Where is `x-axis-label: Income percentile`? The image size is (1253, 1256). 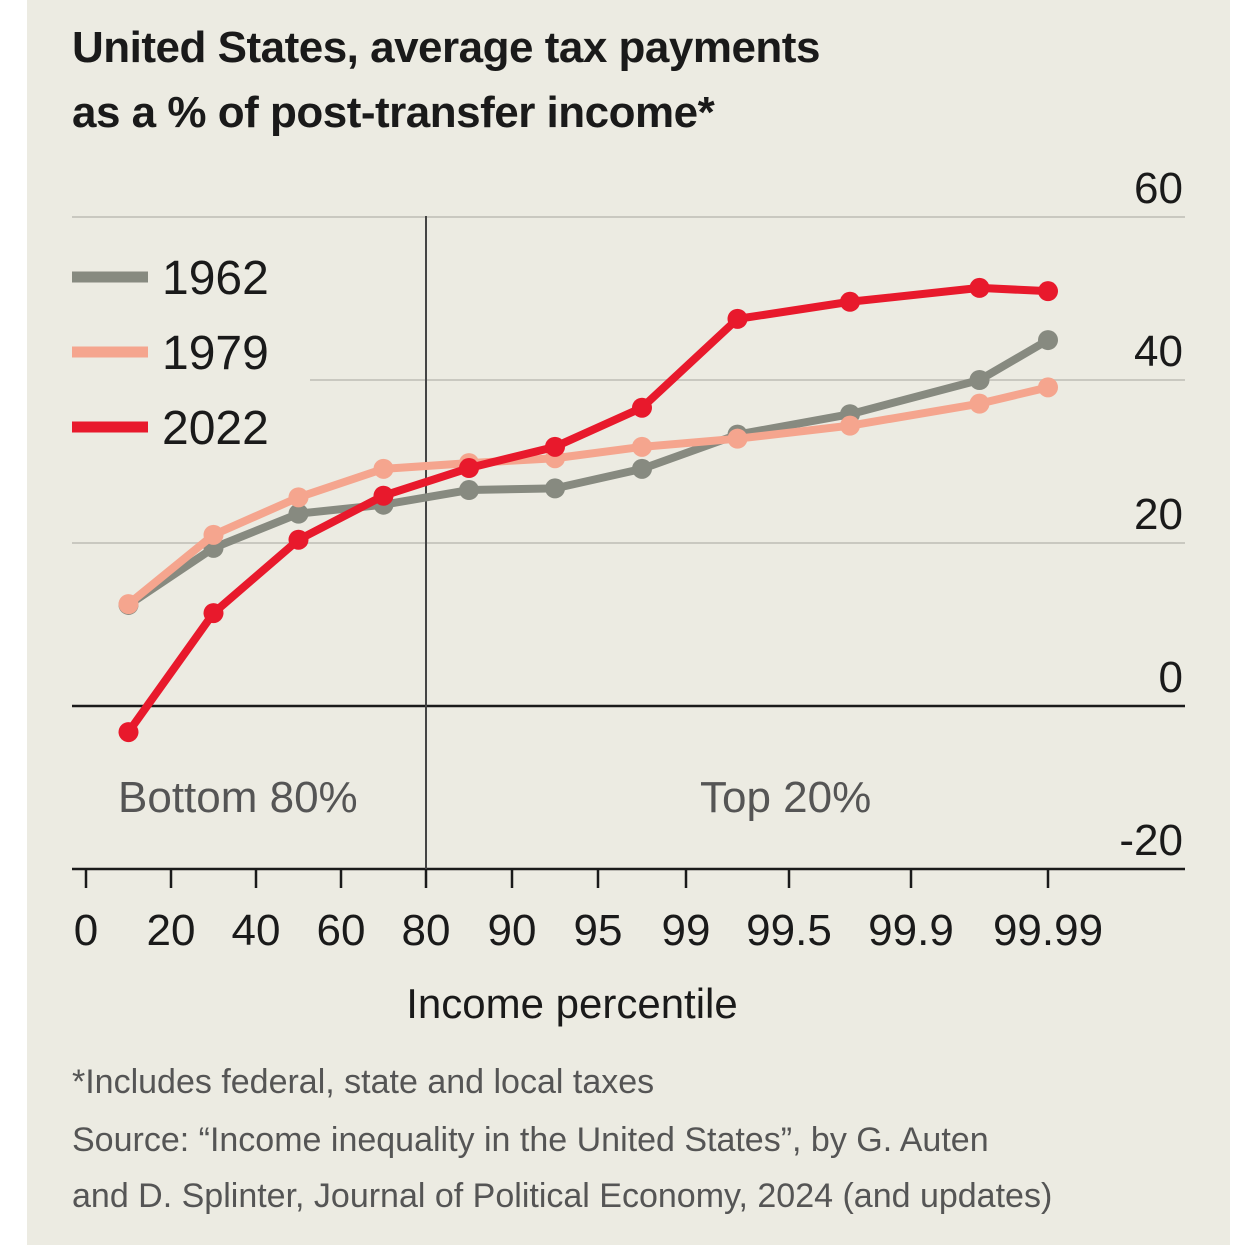
x-axis-label: Income percentile is located at coordinates (572, 1003).